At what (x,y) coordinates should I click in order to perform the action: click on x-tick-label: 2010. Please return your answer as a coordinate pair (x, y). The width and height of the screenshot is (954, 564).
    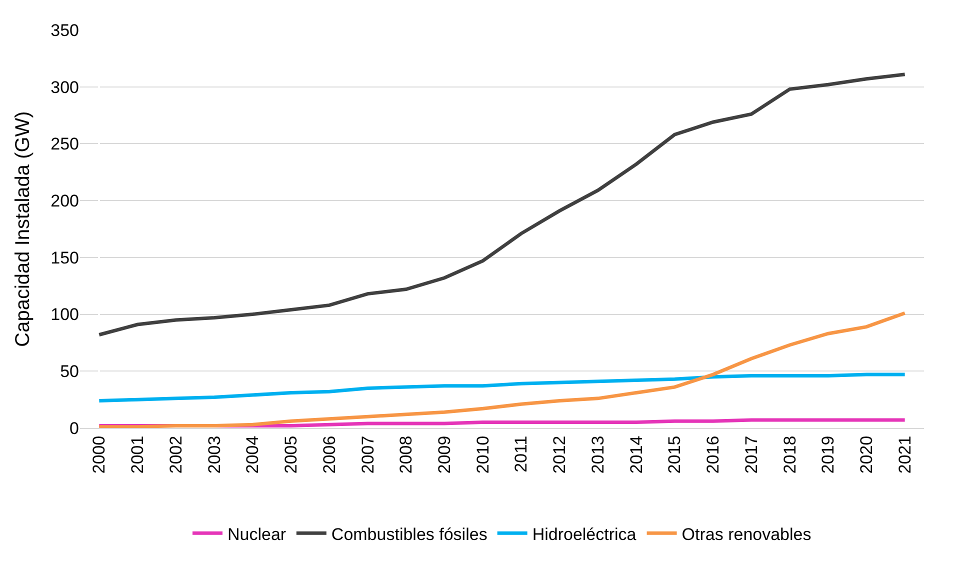
    Looking at the image, I should click on (482, 455).